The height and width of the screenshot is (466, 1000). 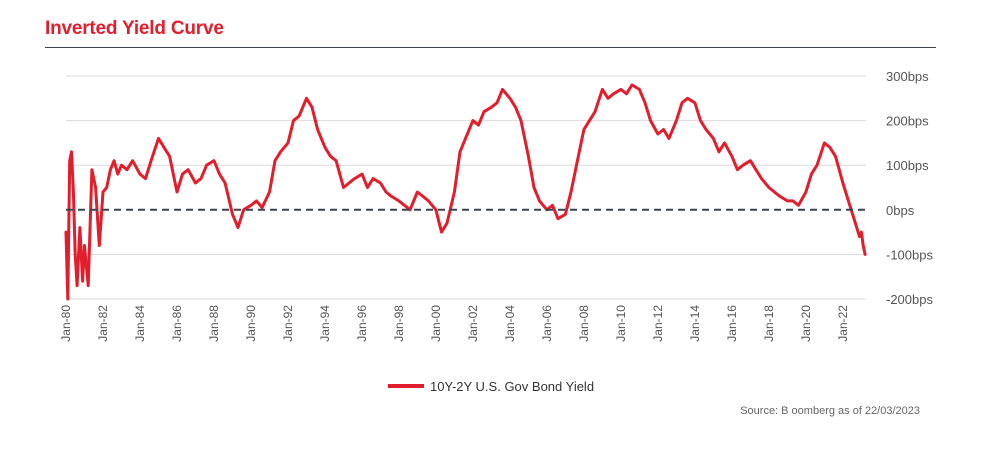 I want to click on y-tick-label: 100bps, so click(x=907, y=165).